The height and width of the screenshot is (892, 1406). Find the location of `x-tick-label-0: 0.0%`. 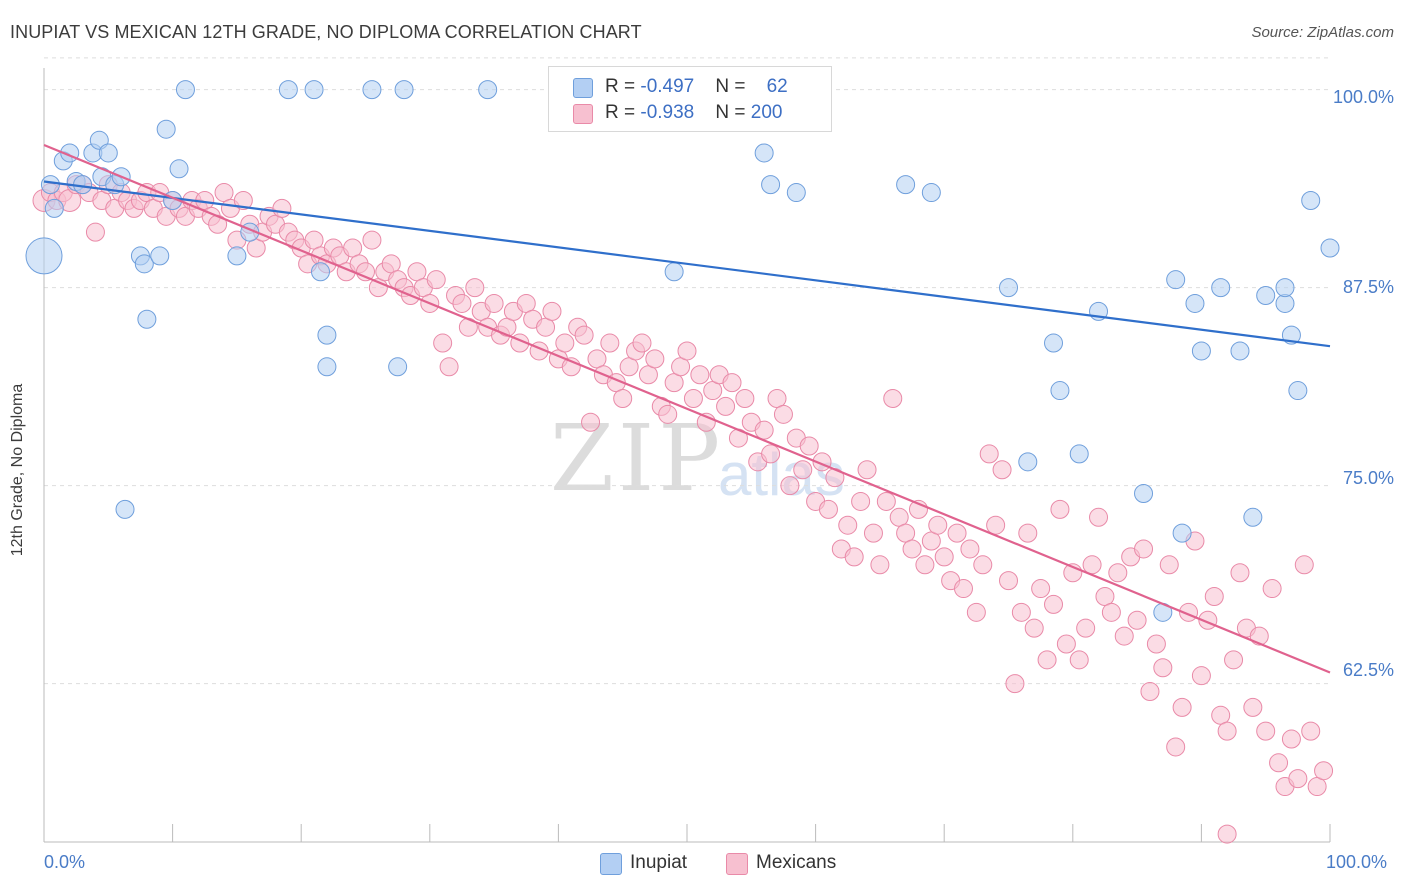

x-tick-label-0: 0.0% is located at coordinates (65, 862).